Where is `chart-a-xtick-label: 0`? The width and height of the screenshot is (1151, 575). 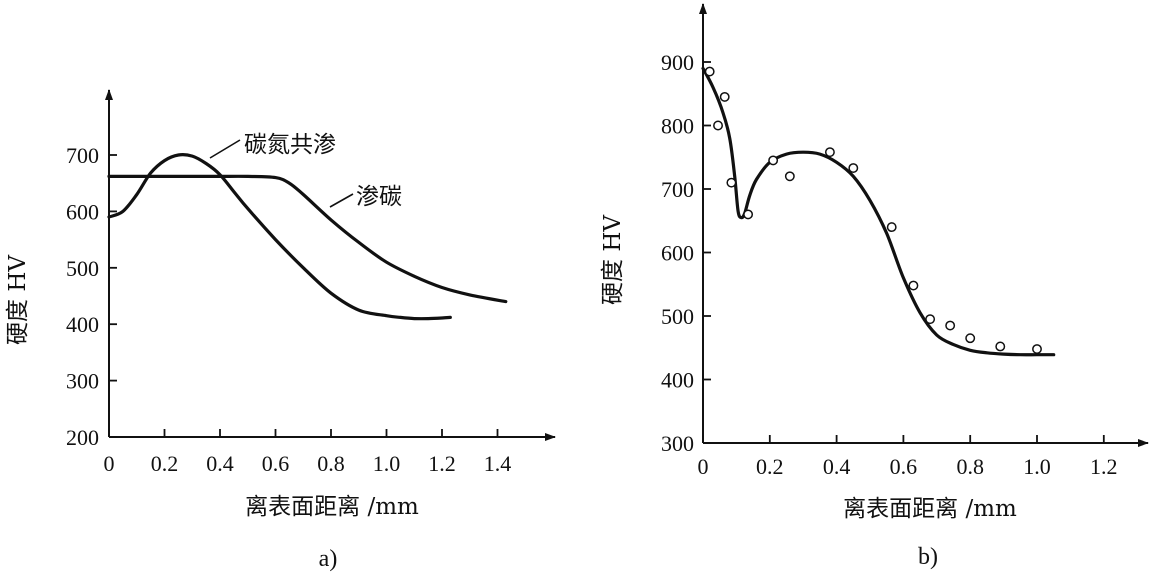 chart-a-xtick-label: 0 is located at coordinates (109, 463).